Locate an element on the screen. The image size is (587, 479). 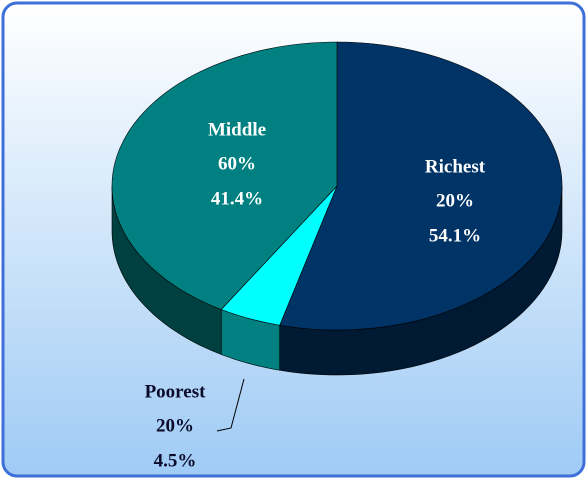
slice-label: Middle is located at coordinates (237, 129).